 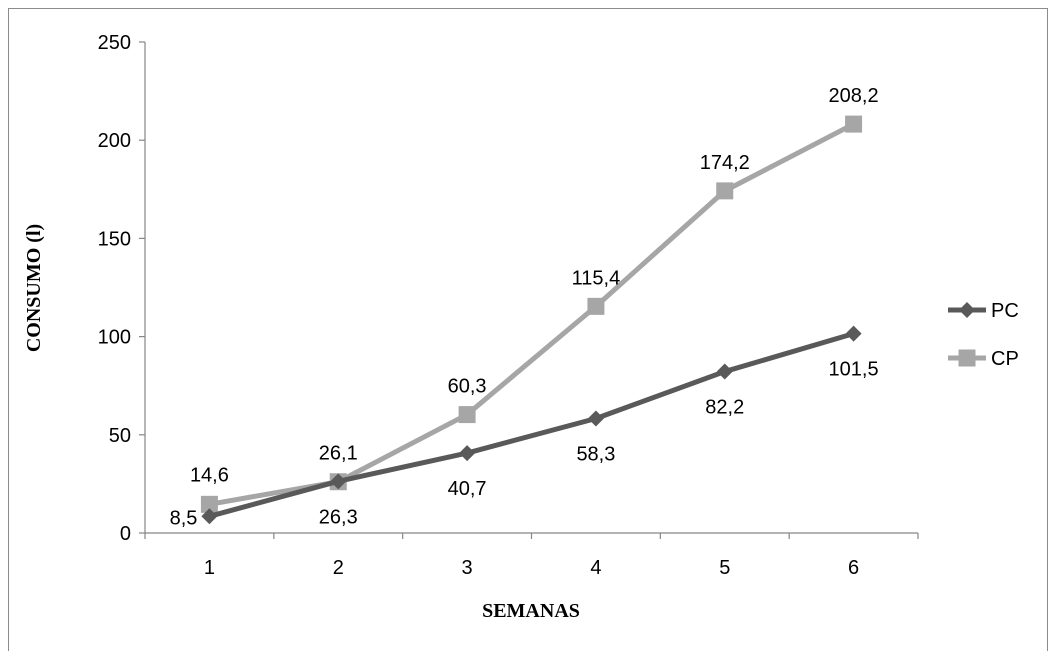 I want to click on x-tick-label: 2, so click(x=338, y=568).